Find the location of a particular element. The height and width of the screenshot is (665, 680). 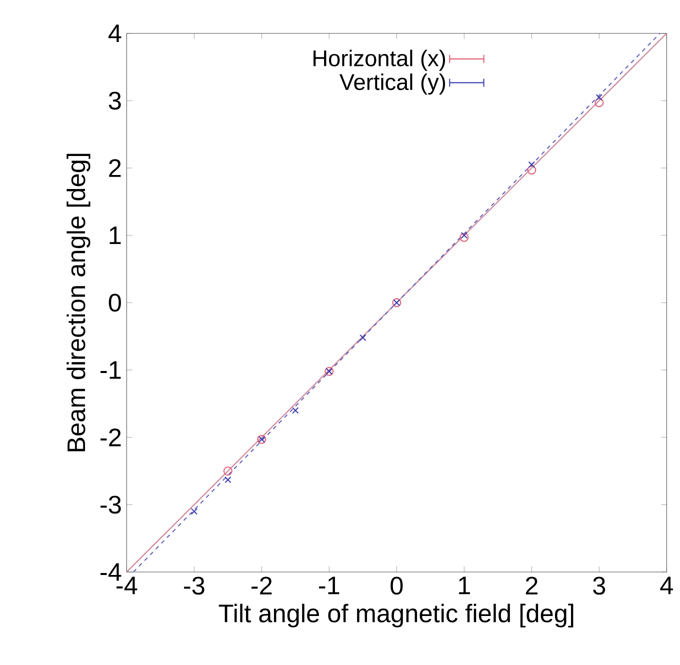

x-tick-label: 3 is located at coordinates (599, 585).